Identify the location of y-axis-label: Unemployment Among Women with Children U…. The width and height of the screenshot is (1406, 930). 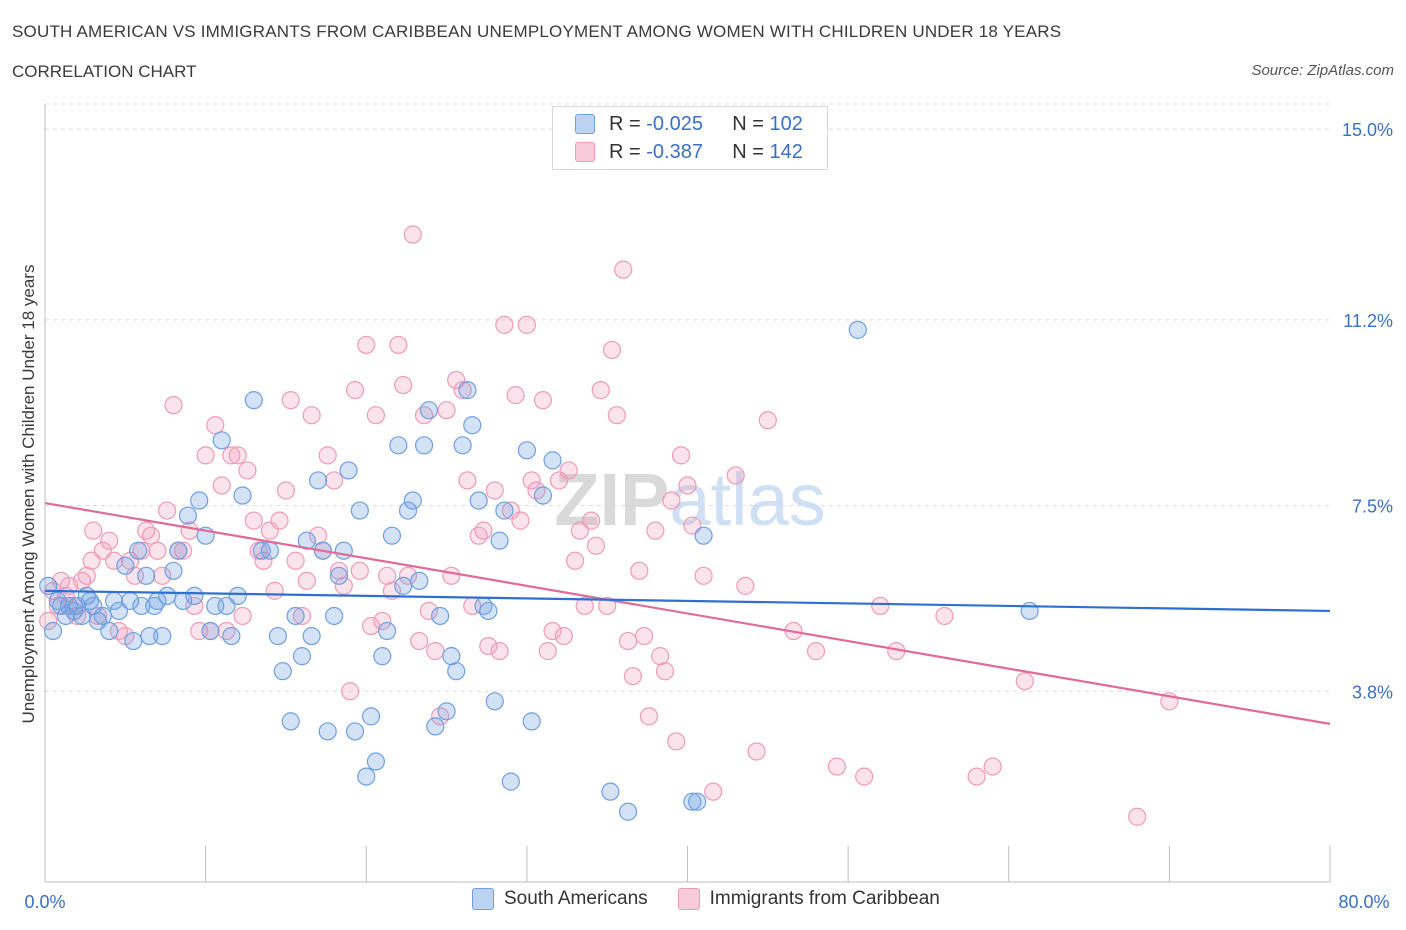
(28, 494).